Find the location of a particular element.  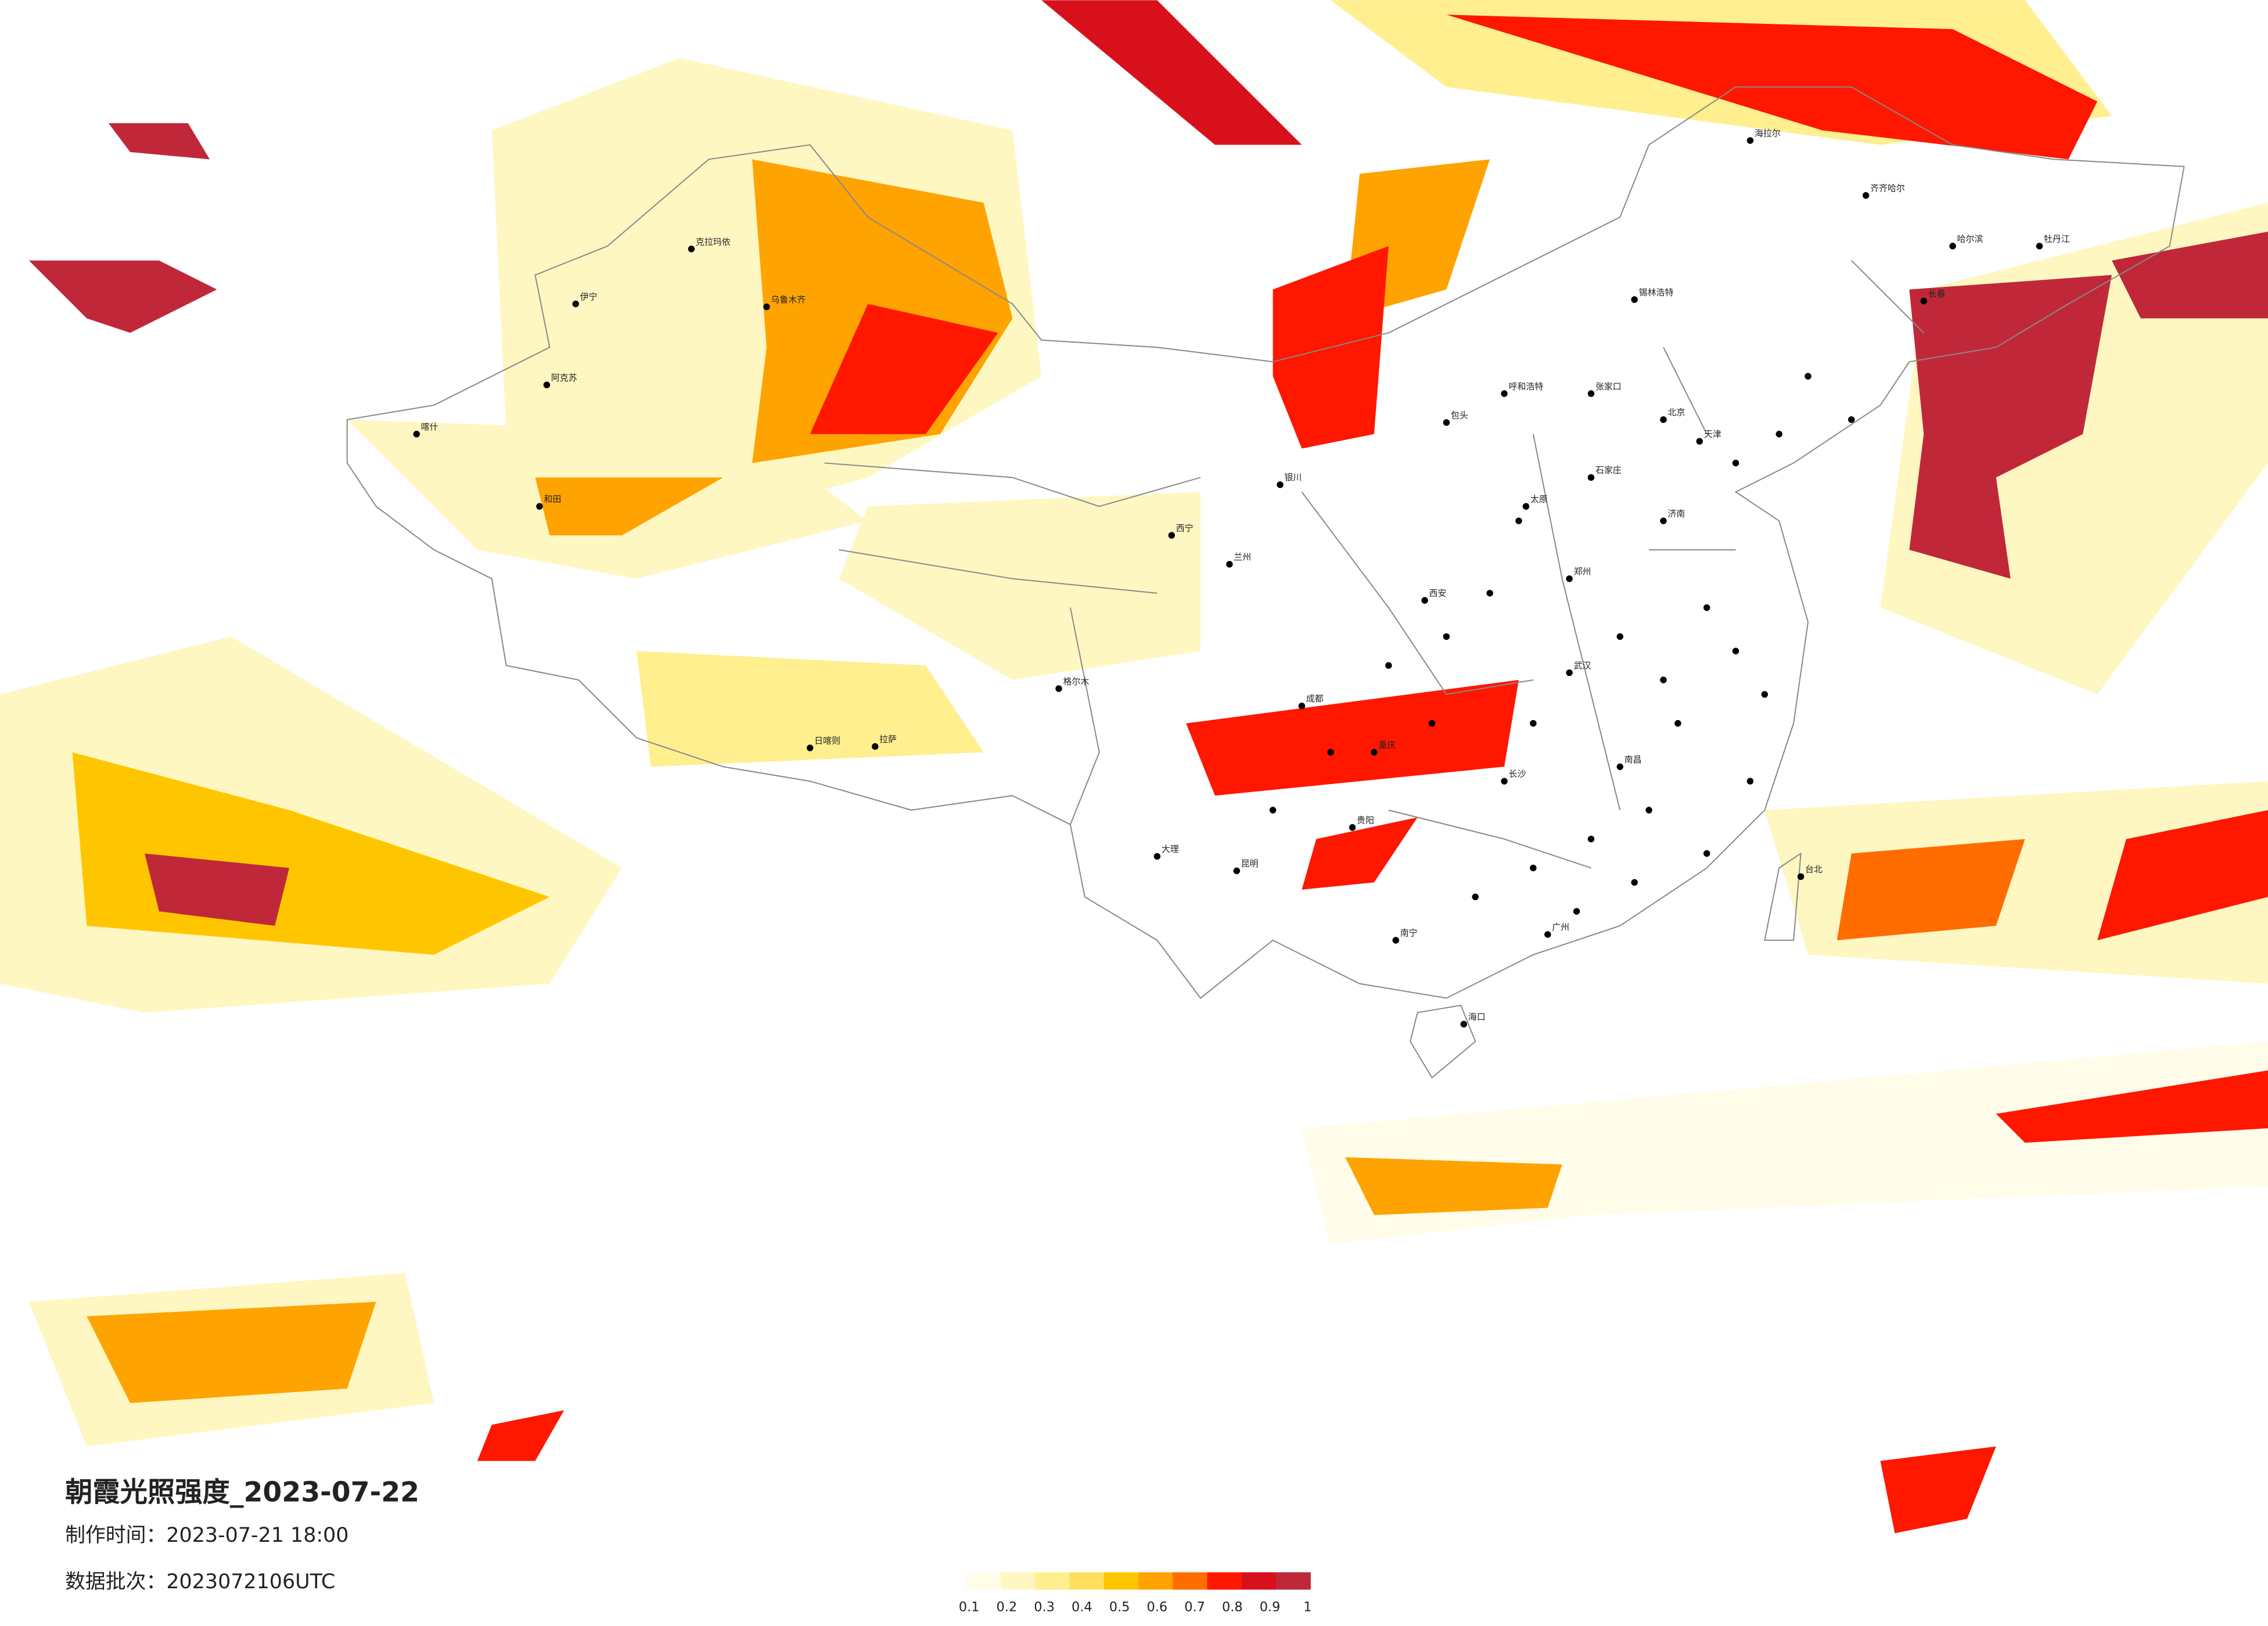

legend-label: 0.4 is located at coordinates (1082, 1607).